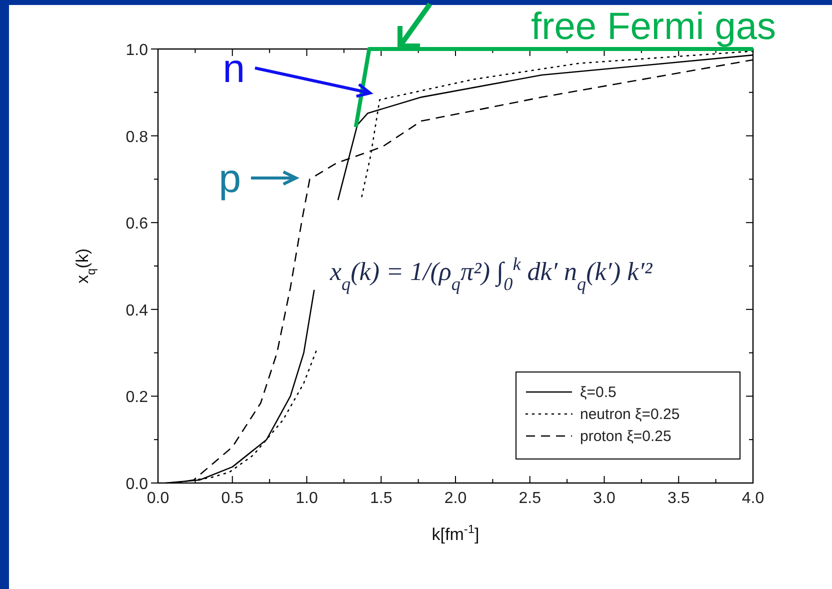 The image size is (832, 589). What do you see at coordinates (653, 27) in the screenshot?
I see `text: free Fermi gas` at bounding box center [653, 27].